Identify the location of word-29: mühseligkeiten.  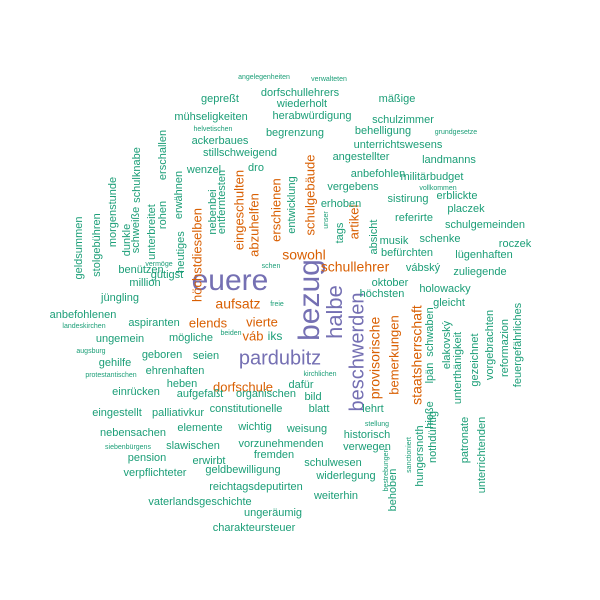
(210, 117).